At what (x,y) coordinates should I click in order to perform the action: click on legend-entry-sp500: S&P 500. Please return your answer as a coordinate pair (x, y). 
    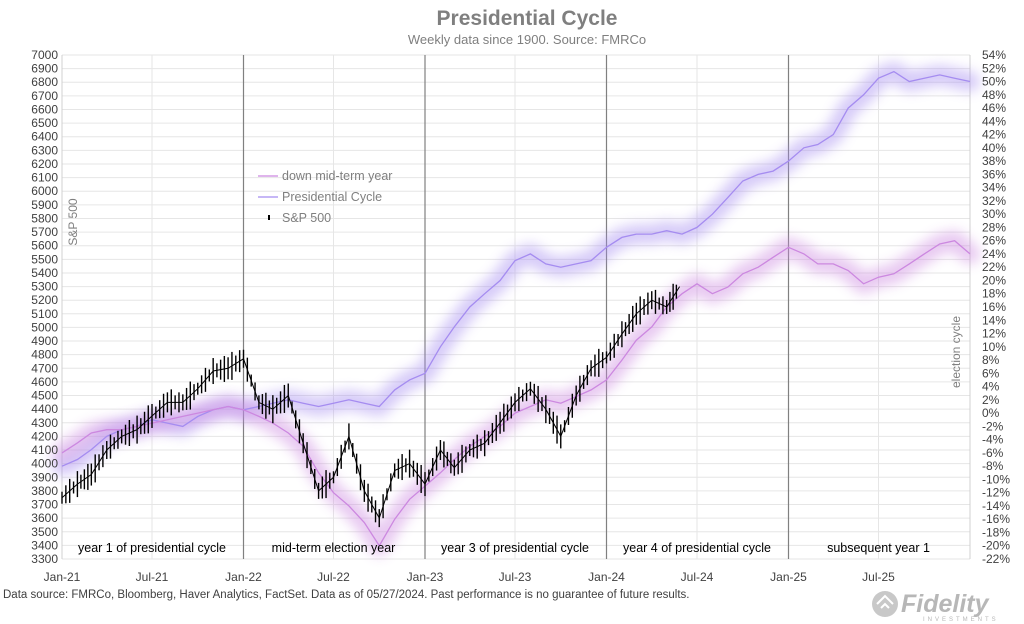
    Looking at the image, I should click on (306, 218).